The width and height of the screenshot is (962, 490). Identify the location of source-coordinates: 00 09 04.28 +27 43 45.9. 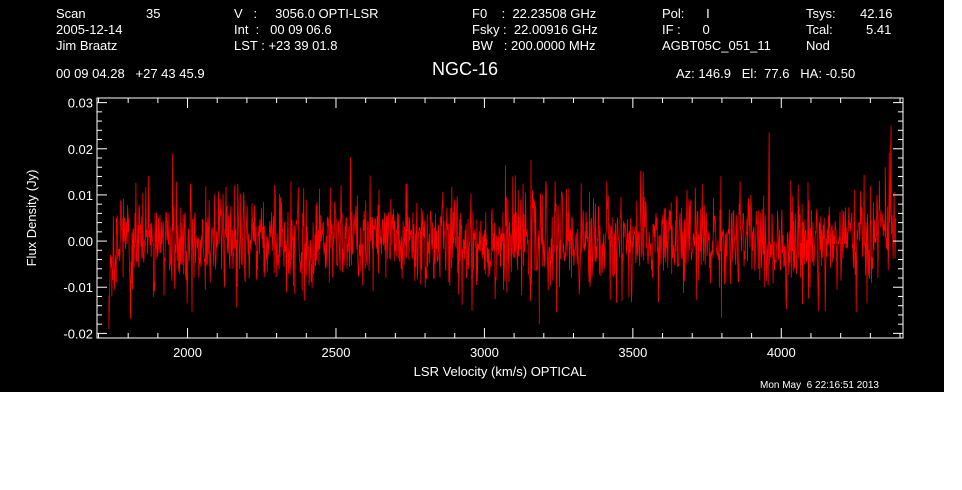
(130, 73).